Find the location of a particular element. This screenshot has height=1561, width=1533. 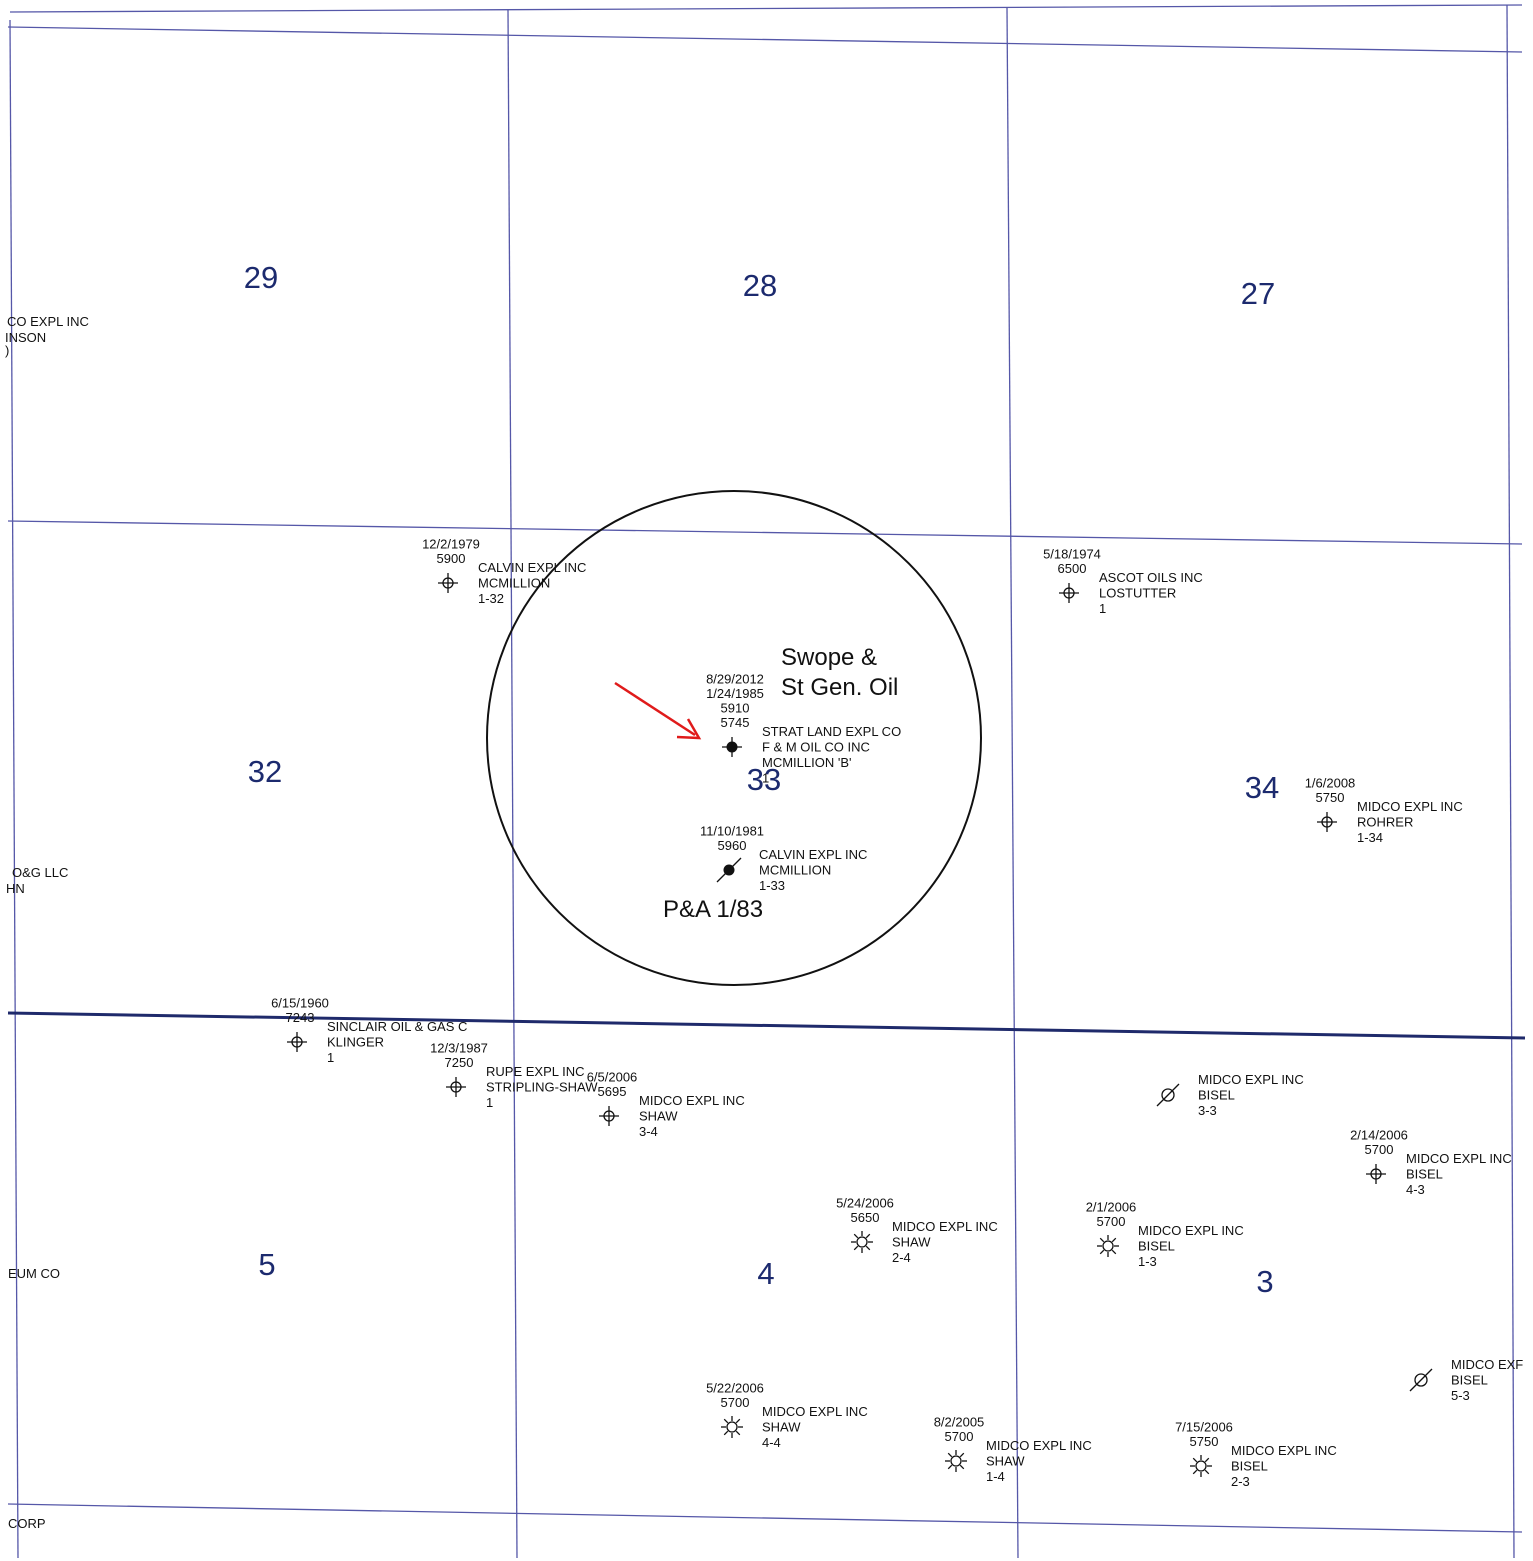

well-date-depth-label: 5/24/2006 is located at coordinates (865, 1203).